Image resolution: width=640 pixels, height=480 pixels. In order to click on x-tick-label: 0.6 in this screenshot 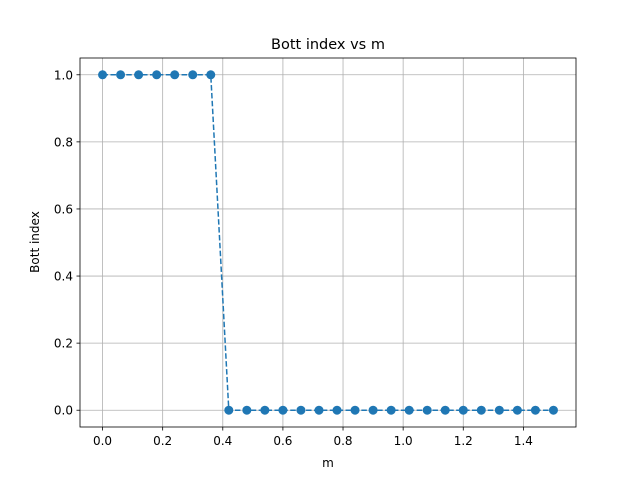, I will do `click(282, 441)`.